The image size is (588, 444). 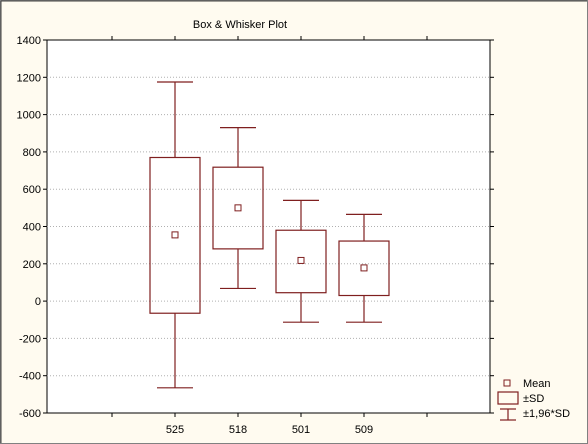 I want to click on legend-mean-label: Mean, so click(x=537, y=384).